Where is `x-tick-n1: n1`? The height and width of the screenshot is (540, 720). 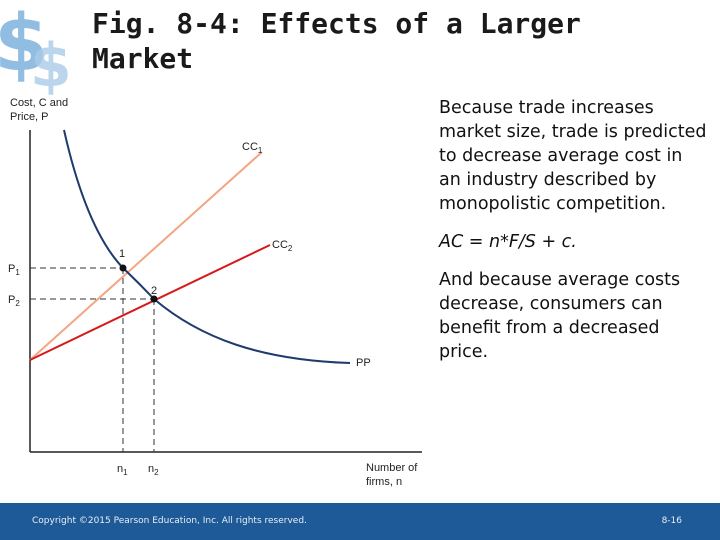
x-tick-n1: n1 is located at coordinates (122, 470).